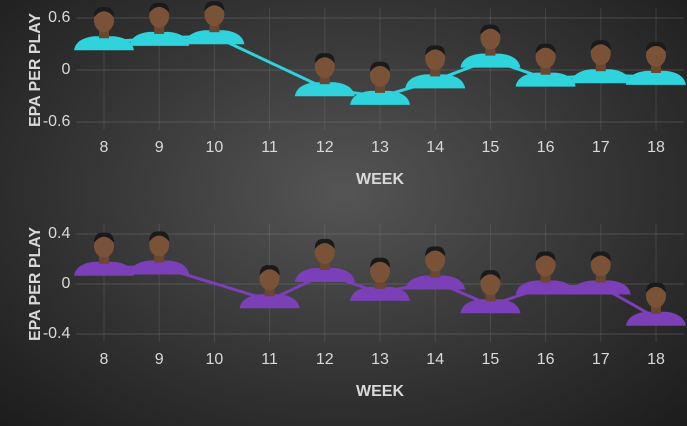  Describe the element at coordinates (491, 359) in the screenshot. I see `x-tick-label: 15` at that location.